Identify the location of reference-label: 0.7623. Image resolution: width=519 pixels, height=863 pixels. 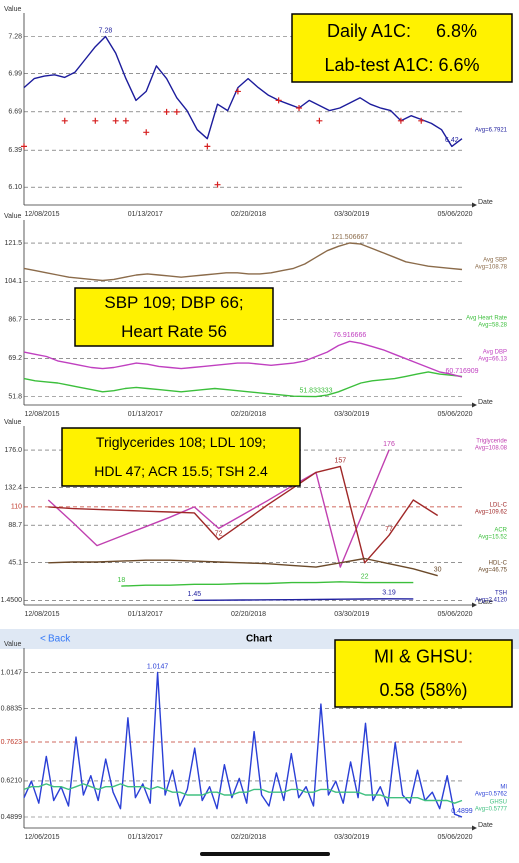
(12, 742).